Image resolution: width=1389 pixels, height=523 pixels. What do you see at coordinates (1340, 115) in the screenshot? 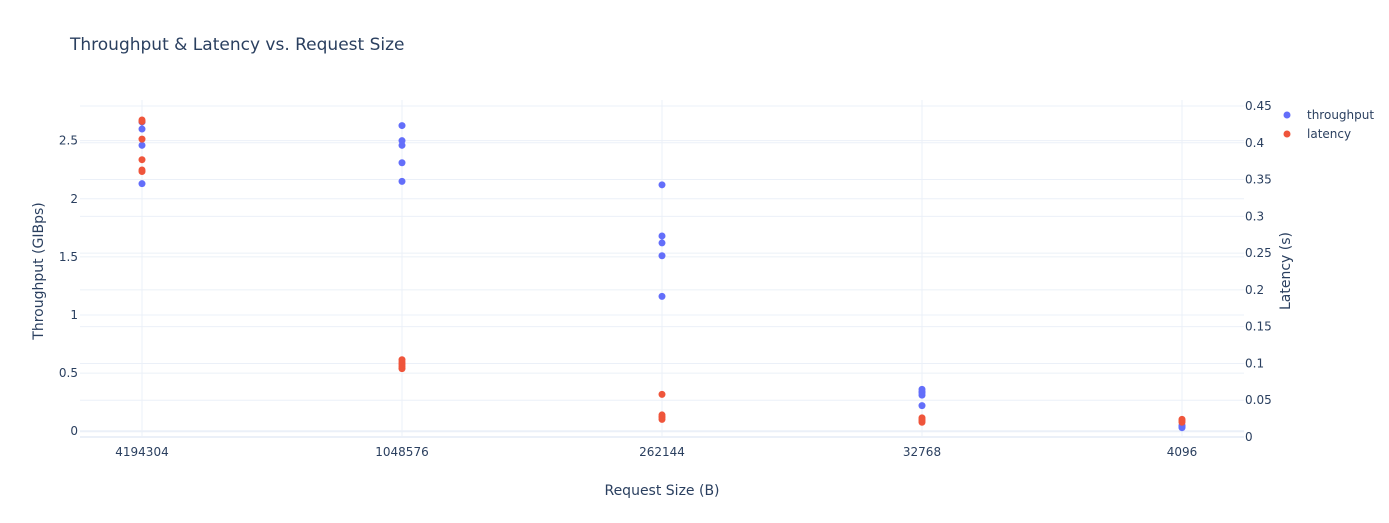
I see `legend-label-throughput: throughput` at bounding box center [1340, 115].